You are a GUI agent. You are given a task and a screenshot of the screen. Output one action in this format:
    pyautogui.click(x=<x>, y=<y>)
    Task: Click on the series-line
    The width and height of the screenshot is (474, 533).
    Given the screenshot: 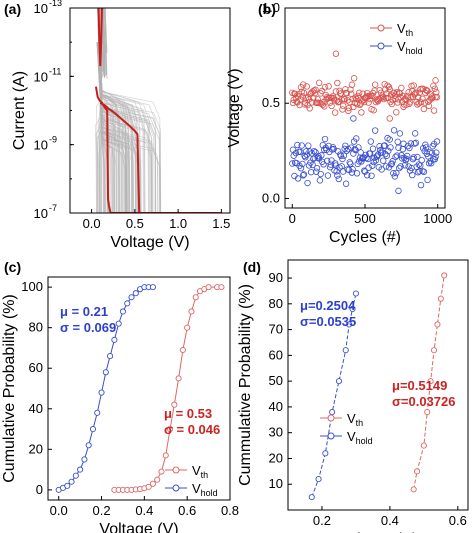 What is the action you would take?
    pyautogui.click(x=168, y=388)
    